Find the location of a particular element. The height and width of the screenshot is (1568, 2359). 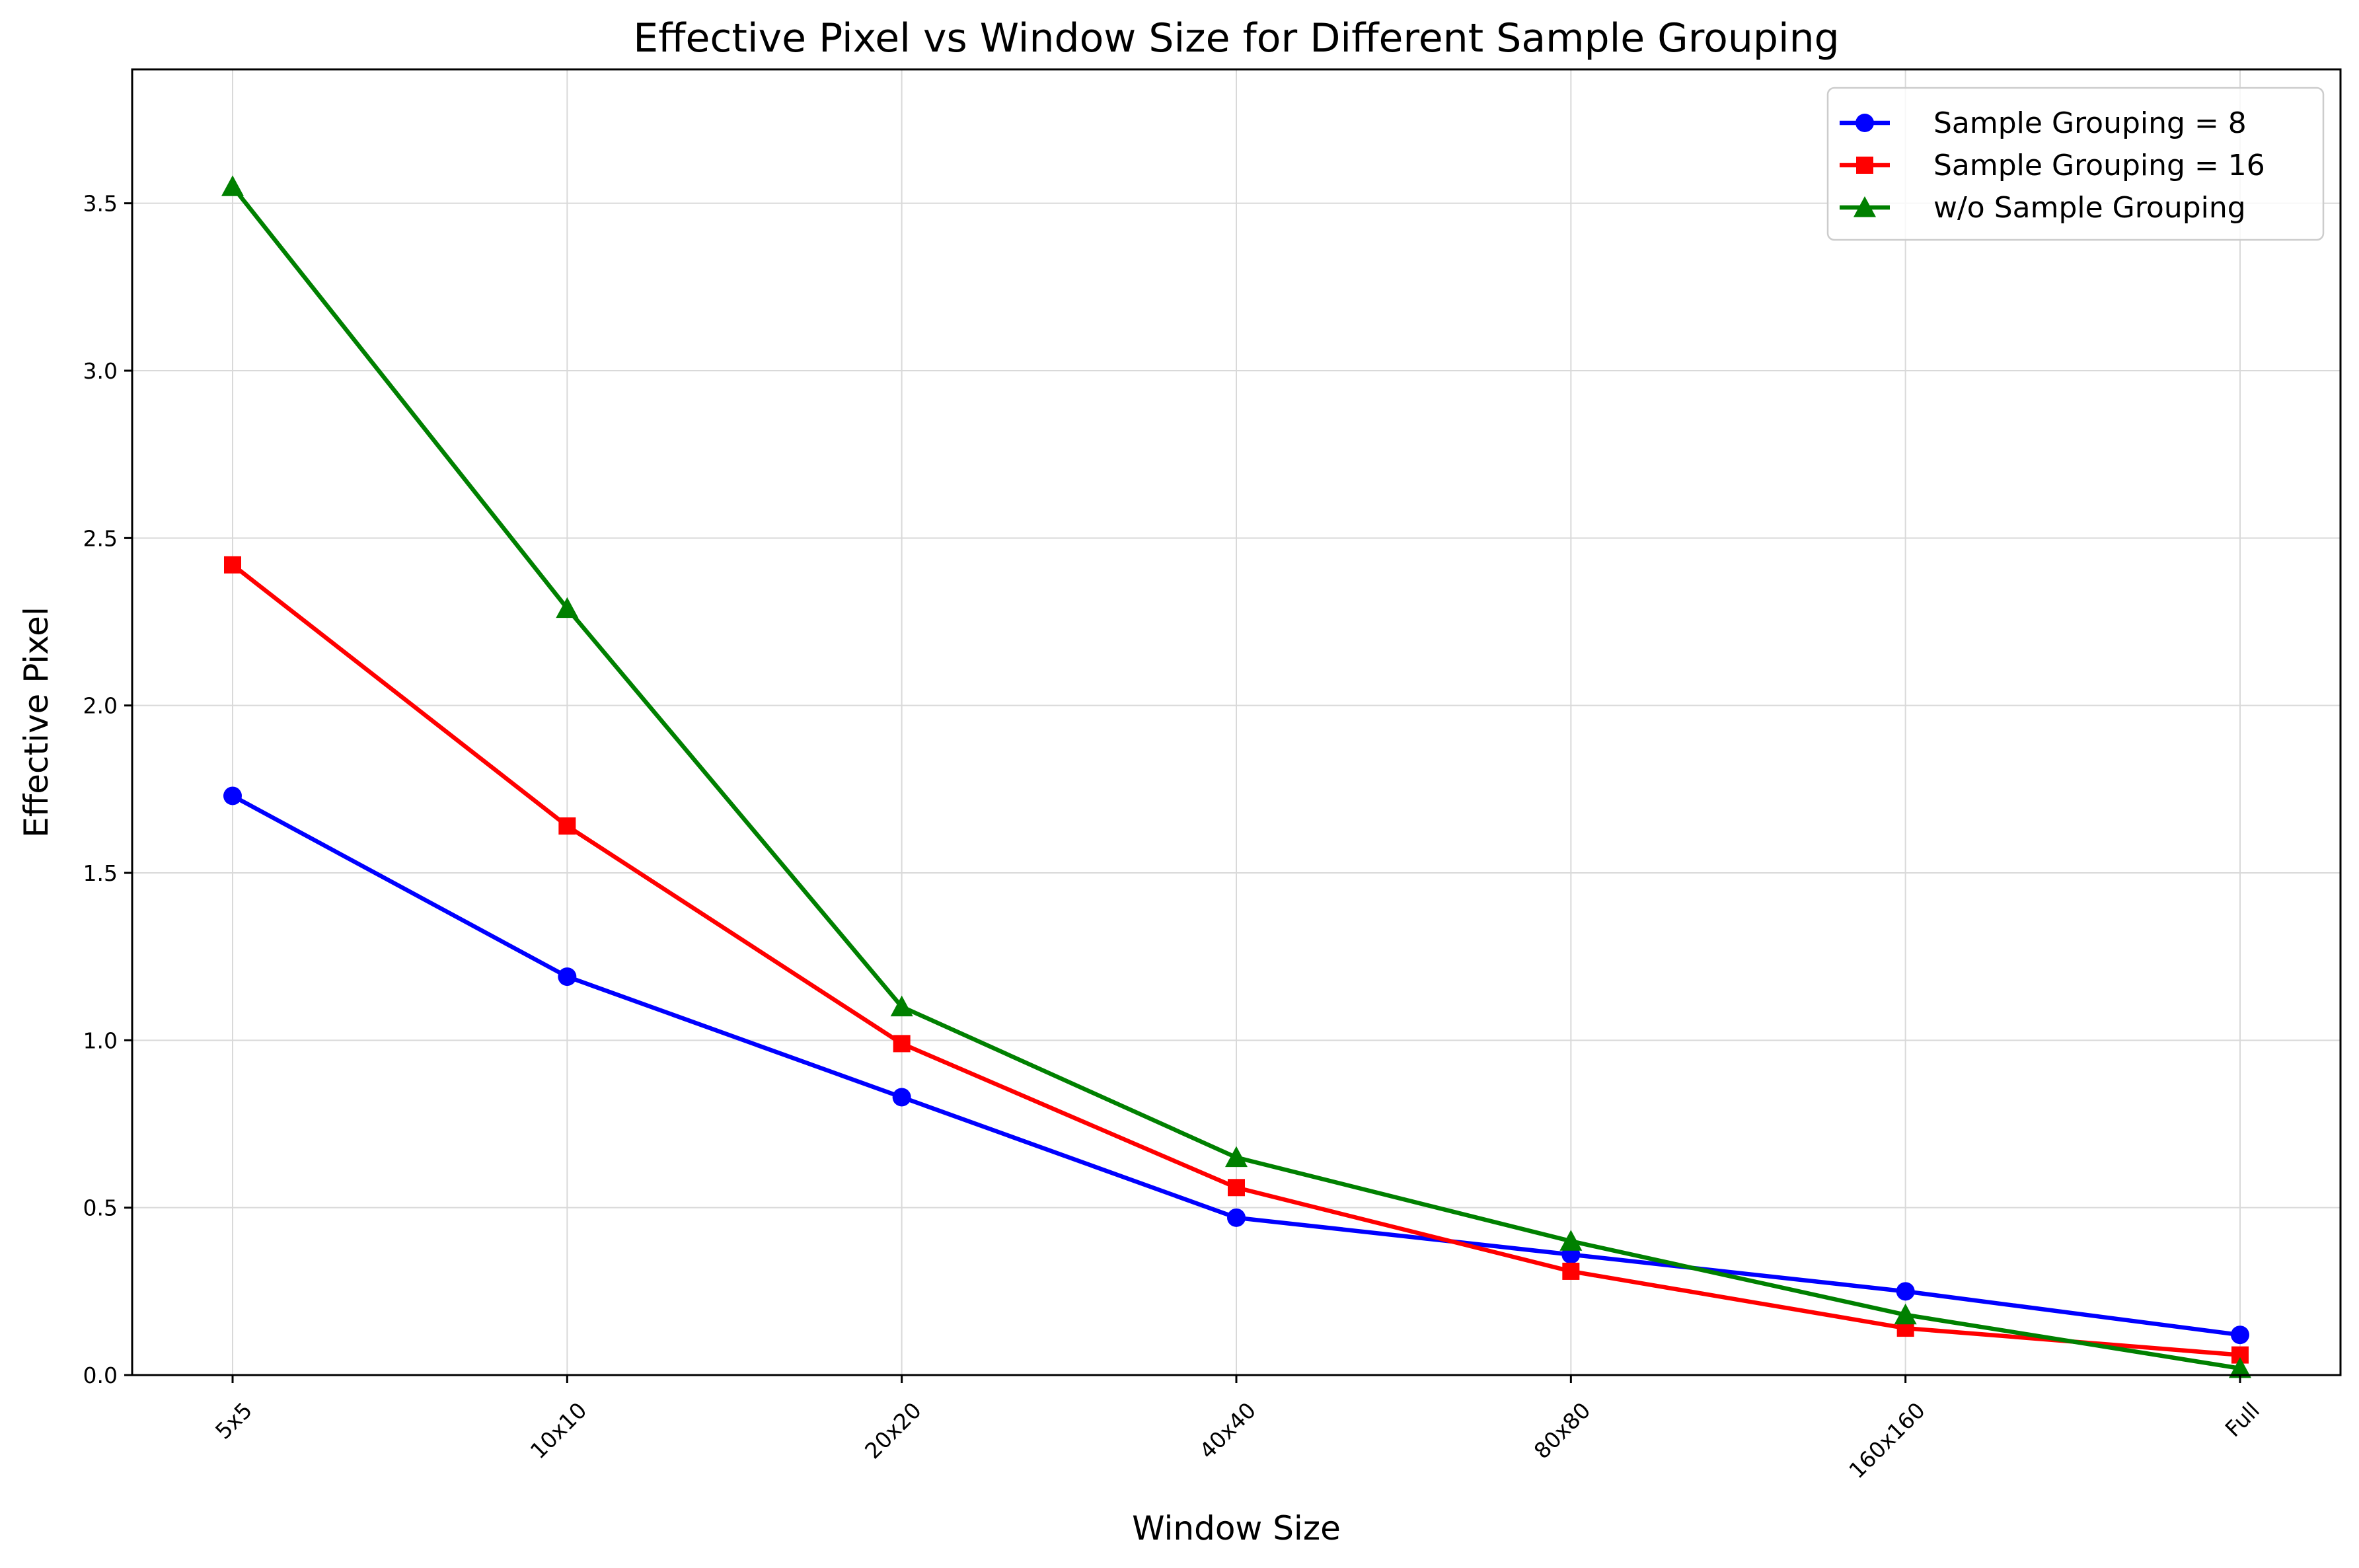

legend-label: w/o Sample Grouping is located at coordinates (2089, 208).